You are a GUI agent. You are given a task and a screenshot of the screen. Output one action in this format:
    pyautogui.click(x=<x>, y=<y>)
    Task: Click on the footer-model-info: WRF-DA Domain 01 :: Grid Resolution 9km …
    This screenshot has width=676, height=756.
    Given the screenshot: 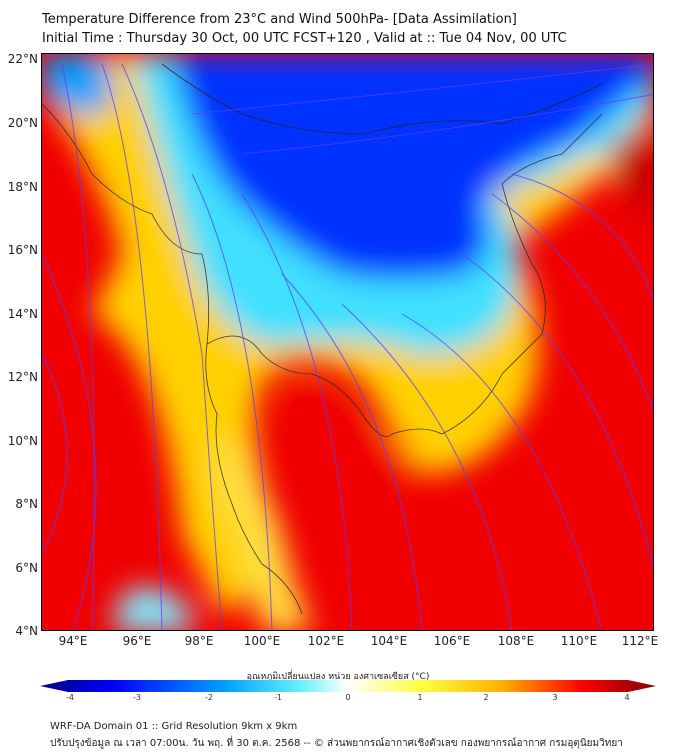 What is the action you would take?
    pyautogui.click(x=174, y=726)
    